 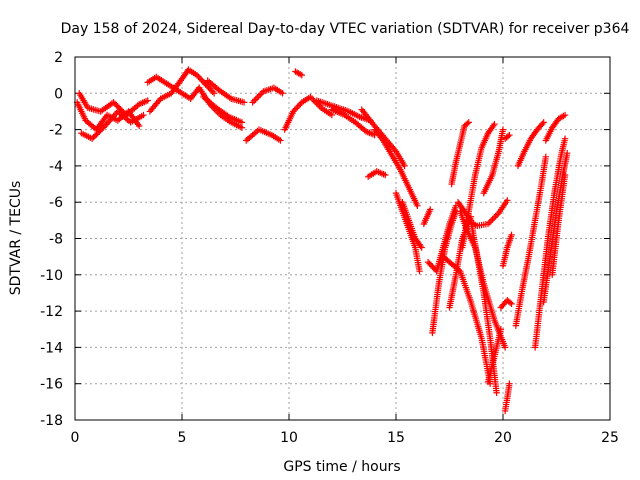 What do you see at coordinates (289, 438) in the screenshot?
I see `x-tick-label: 10` at bounding box center [289, 438].